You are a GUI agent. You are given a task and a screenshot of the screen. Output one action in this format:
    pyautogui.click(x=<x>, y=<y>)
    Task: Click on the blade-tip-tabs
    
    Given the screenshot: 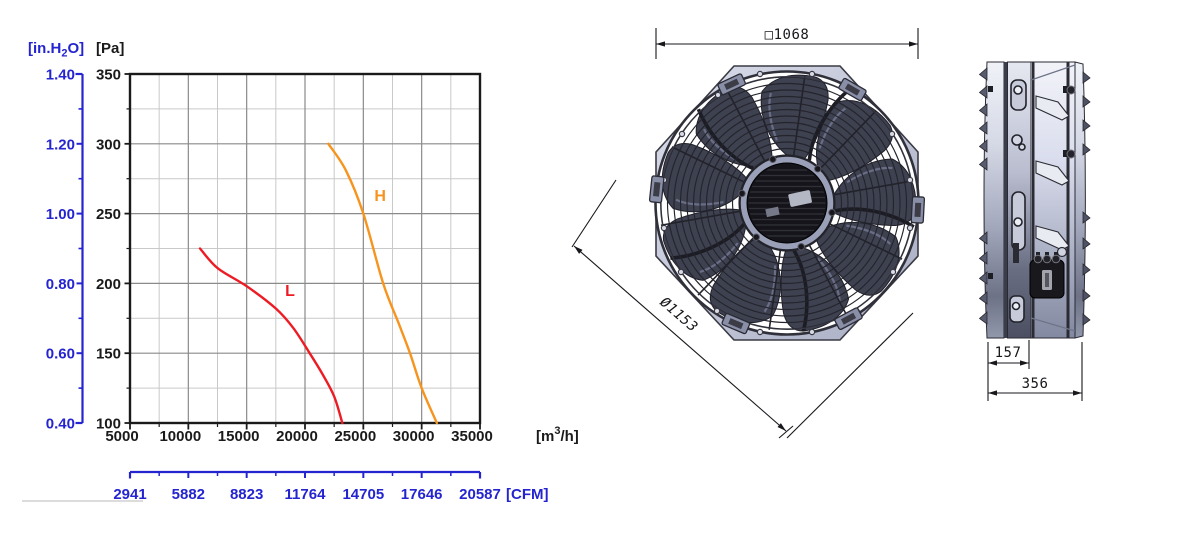 What is the action you would take?
    pyautogui.click(x=1034, y=196)
    